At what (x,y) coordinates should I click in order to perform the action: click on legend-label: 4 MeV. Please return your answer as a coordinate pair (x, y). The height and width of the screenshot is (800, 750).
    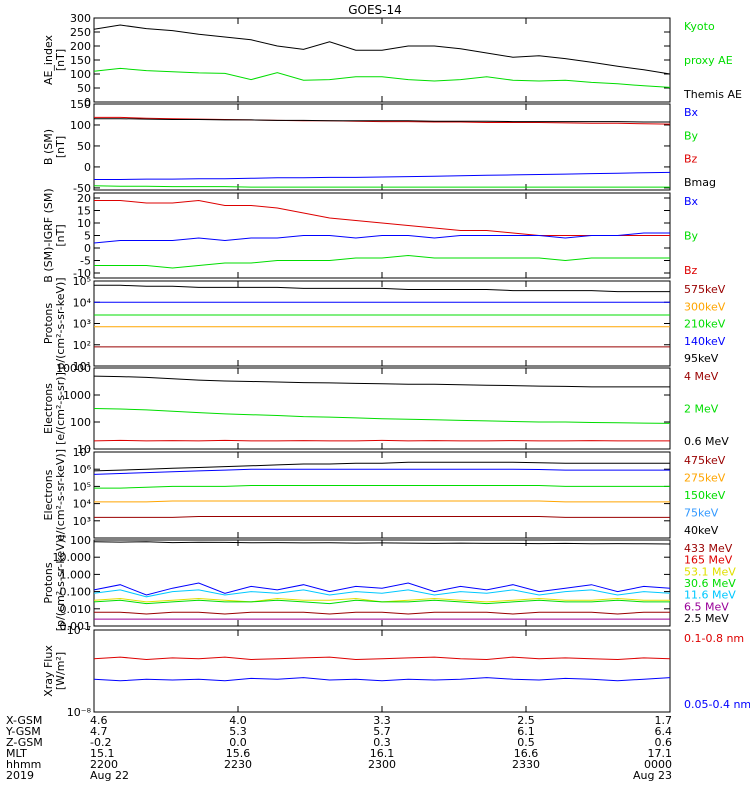
    Looking at the image, I should click on (701, 376).